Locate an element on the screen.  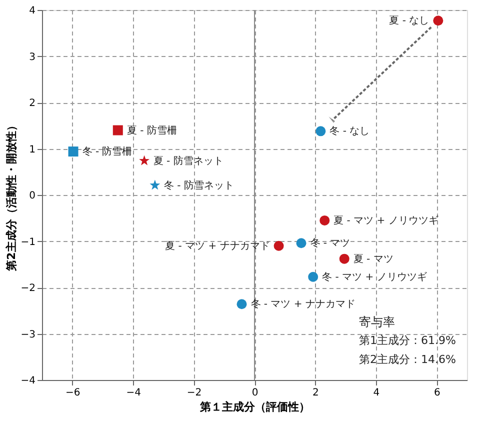
annotation: 冬 - 防雪ネット is located at coordinates (199, 185).